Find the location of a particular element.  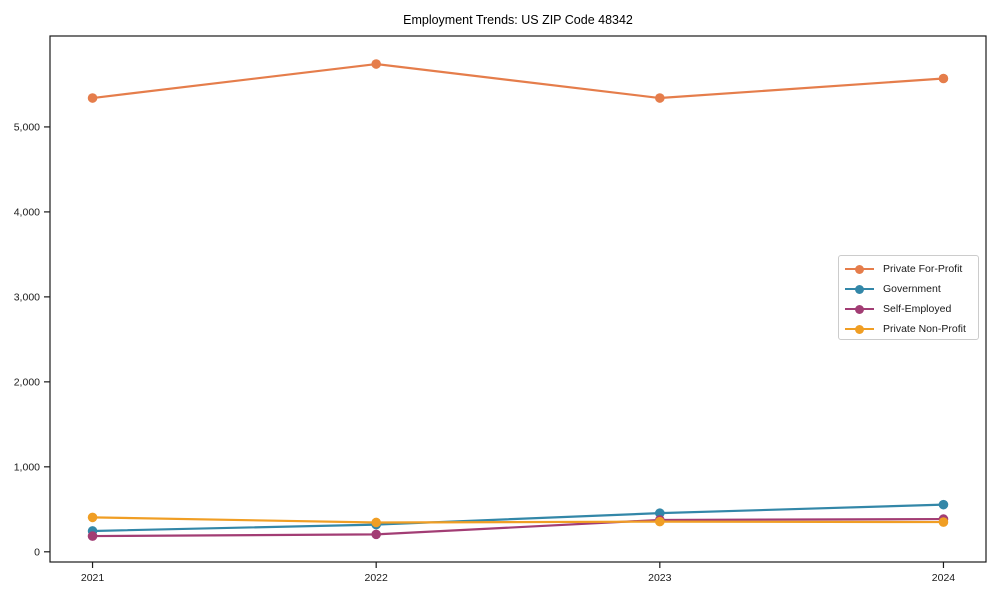

svg-text: 1,000 is located at coordinates (27, 468).